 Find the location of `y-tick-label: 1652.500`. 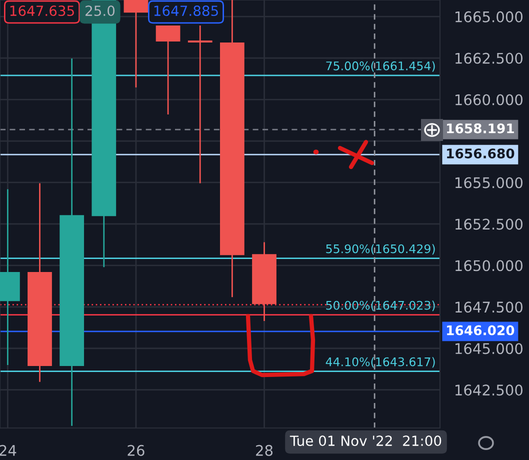

y-tick-label: 1652.500 is located at coordinates (489, 224).